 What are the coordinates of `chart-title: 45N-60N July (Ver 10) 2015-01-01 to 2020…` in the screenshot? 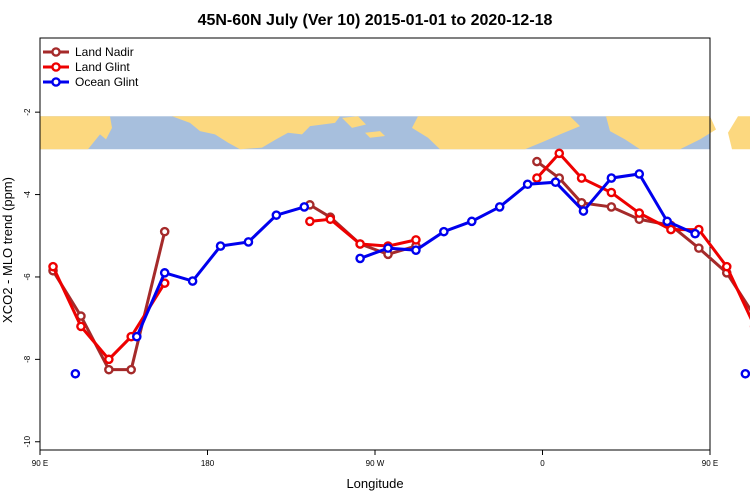 It's located at (375, 20).